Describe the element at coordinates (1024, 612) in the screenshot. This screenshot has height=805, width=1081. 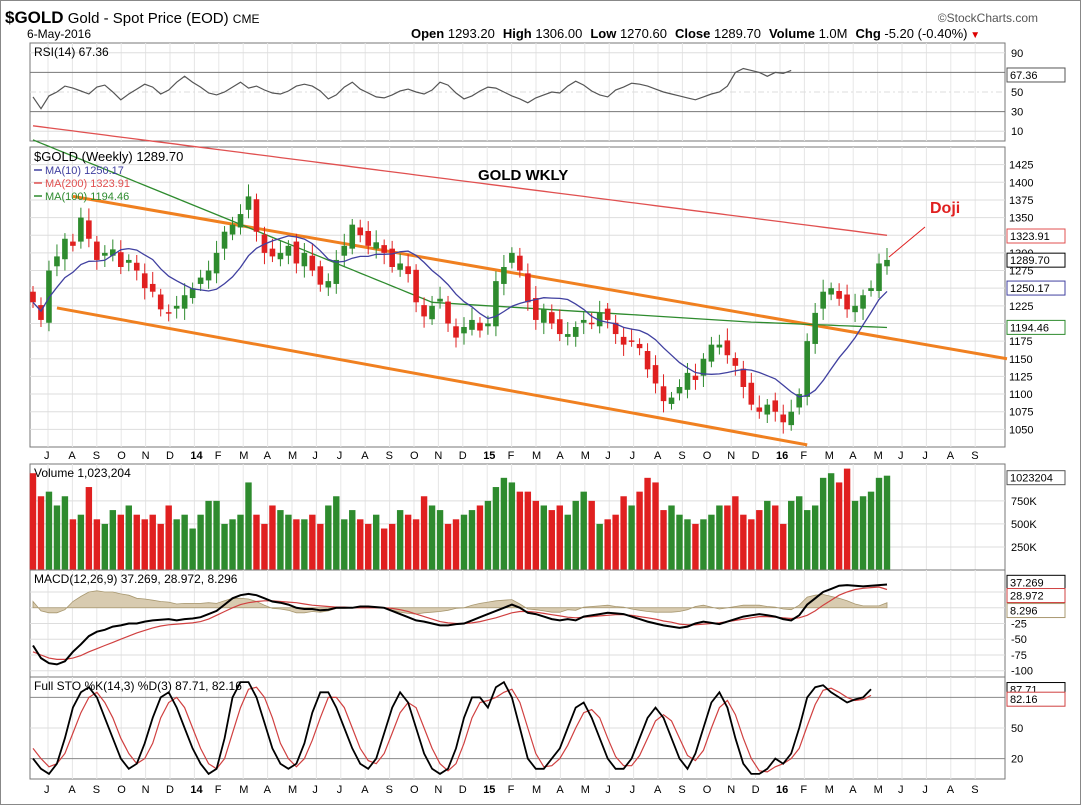
I see `histogram-value-tag: 8.296` at that location.